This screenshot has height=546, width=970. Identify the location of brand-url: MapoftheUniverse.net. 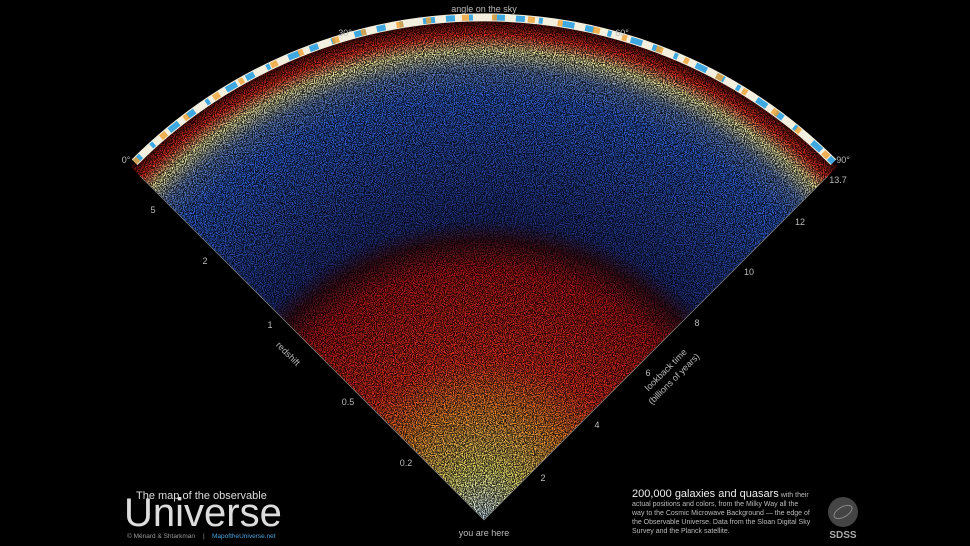
(244, 536).